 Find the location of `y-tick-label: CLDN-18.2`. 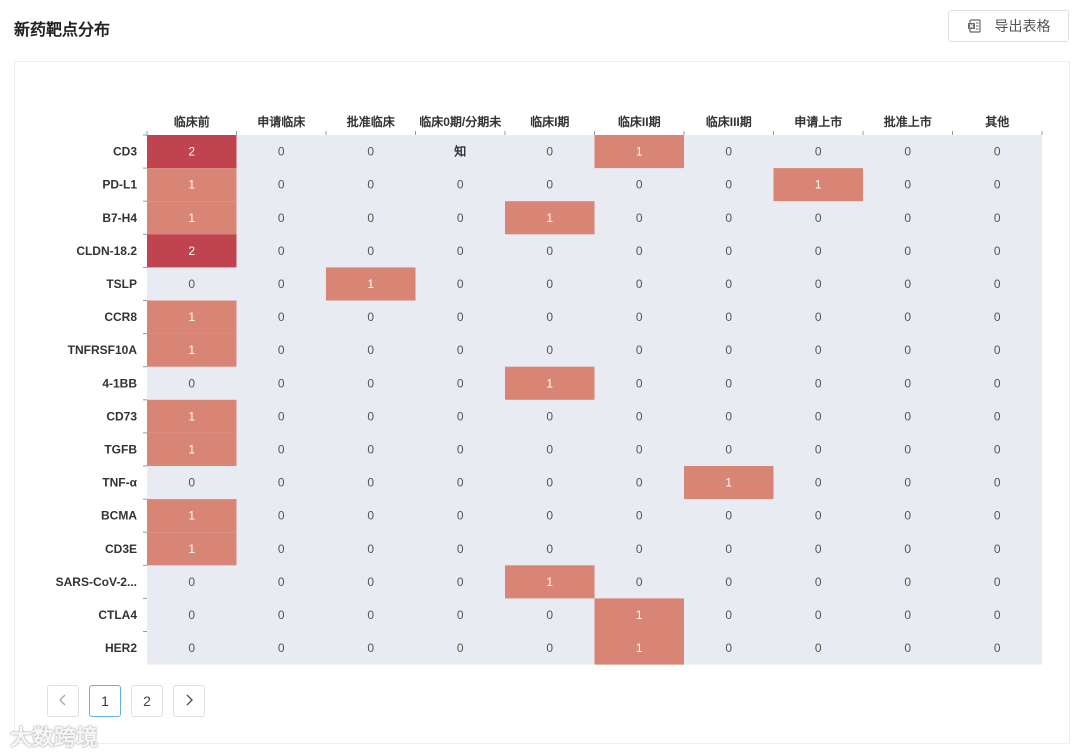

y-tick-label: CLDN-18.2 is located at coordinates (106, 251).